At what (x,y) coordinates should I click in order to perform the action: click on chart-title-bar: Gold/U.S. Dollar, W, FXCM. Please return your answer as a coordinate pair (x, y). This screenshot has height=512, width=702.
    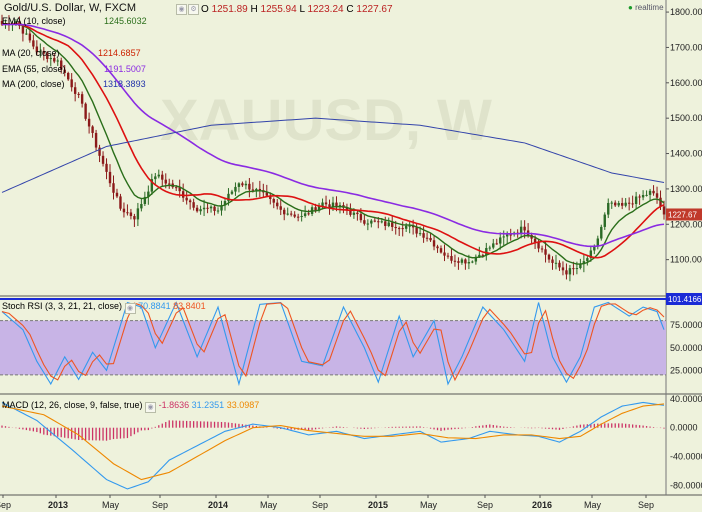
    Looking at the image, I should click on (70, 8).